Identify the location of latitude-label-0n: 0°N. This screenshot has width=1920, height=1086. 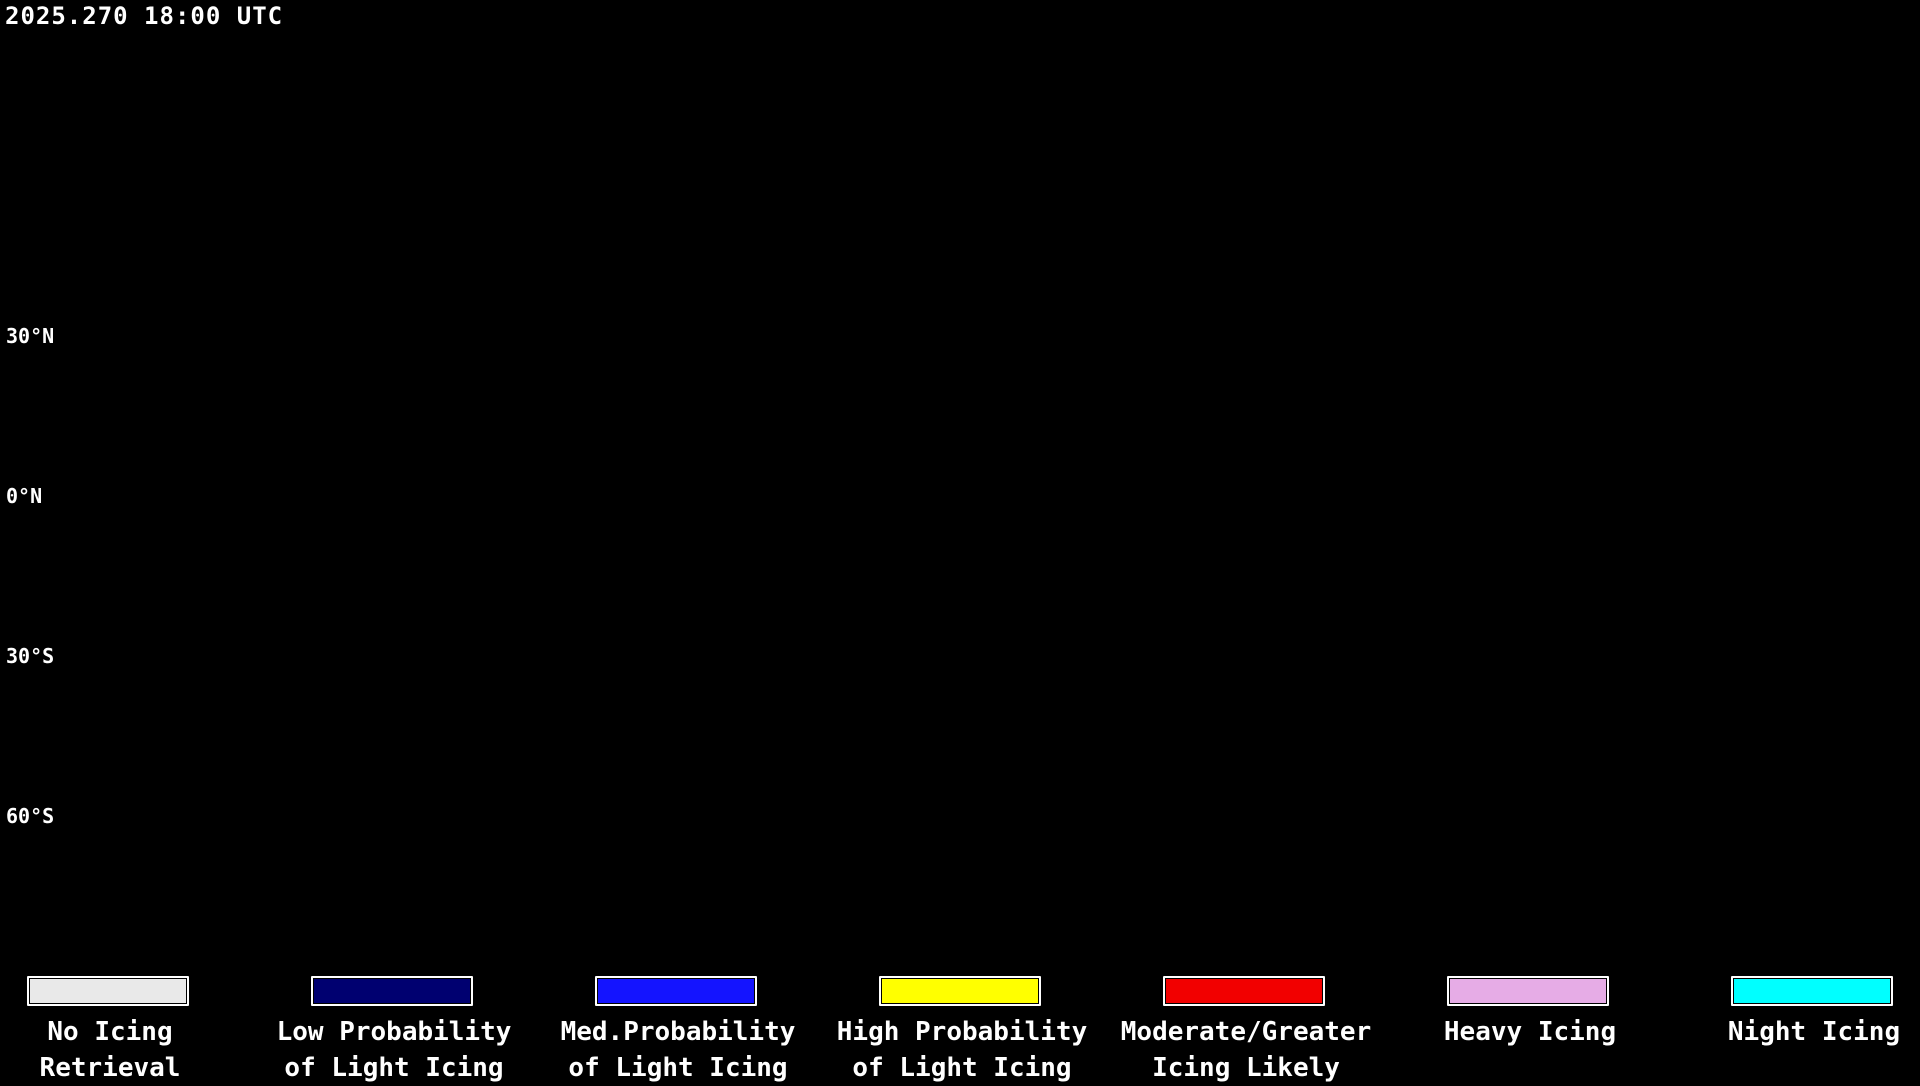
(24, 496).